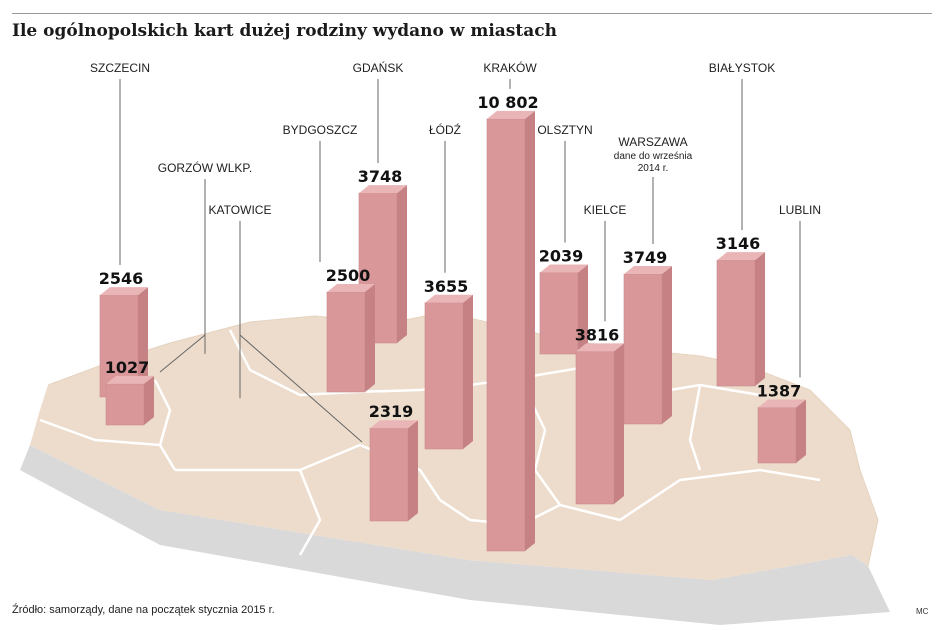 The height and width of the screenshot is (630, 942). Describe the element at coordinates (738, 243) in the screenshot. I see `value-label: 3146` at that location.